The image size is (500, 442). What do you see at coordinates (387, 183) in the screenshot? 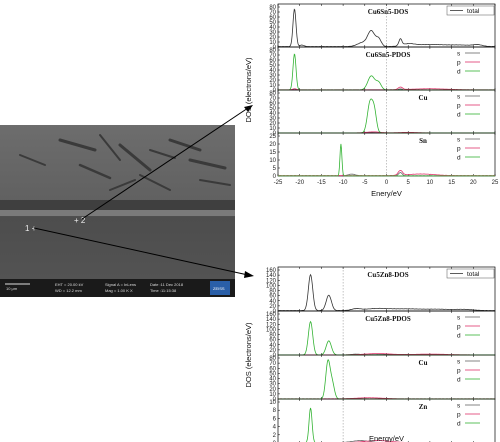
I see `x-tick-label: 0` at bounding box center [387, 183].